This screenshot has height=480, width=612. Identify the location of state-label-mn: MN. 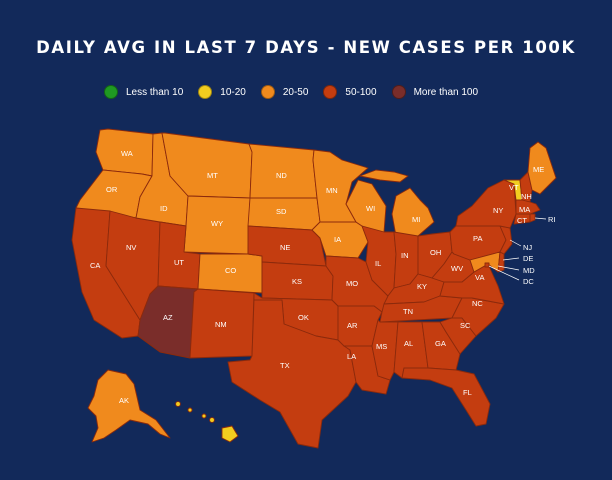
(332, 190).